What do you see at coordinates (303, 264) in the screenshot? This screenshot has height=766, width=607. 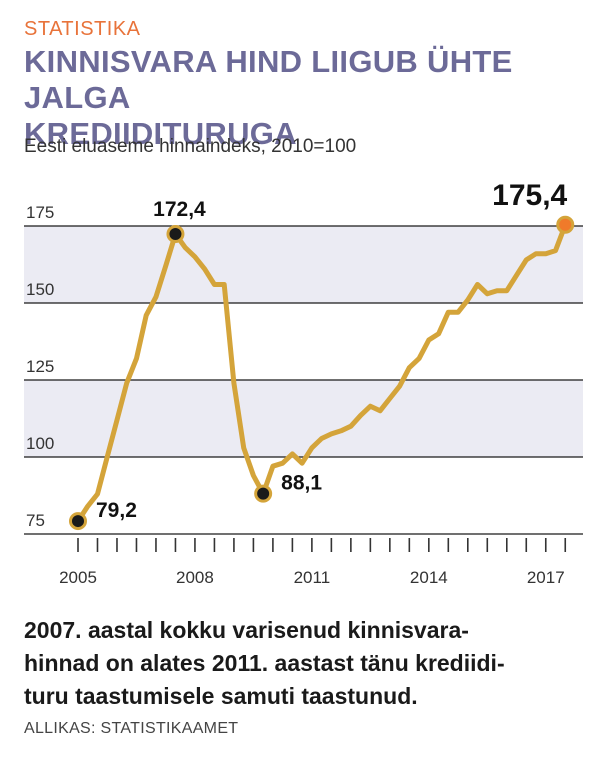 I see `grid-band` at bounding box center [303, 264].